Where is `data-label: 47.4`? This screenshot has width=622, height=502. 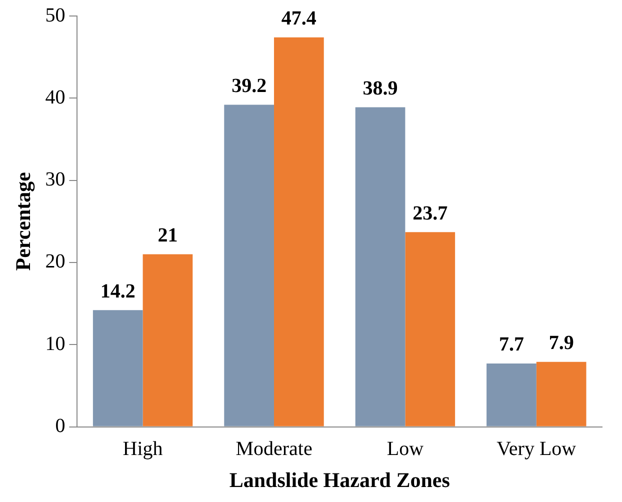
data-label: 47.4 is located at coordinates (298, 19).